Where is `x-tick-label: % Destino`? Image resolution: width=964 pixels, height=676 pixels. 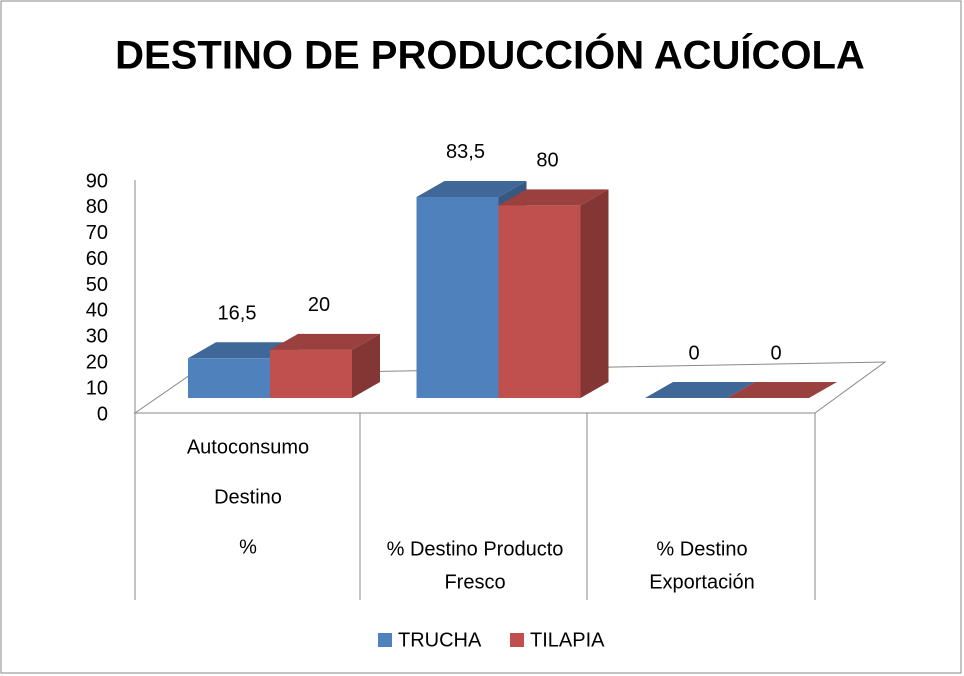 x-tick-label: % Destino is located at coordinates (701, 549).